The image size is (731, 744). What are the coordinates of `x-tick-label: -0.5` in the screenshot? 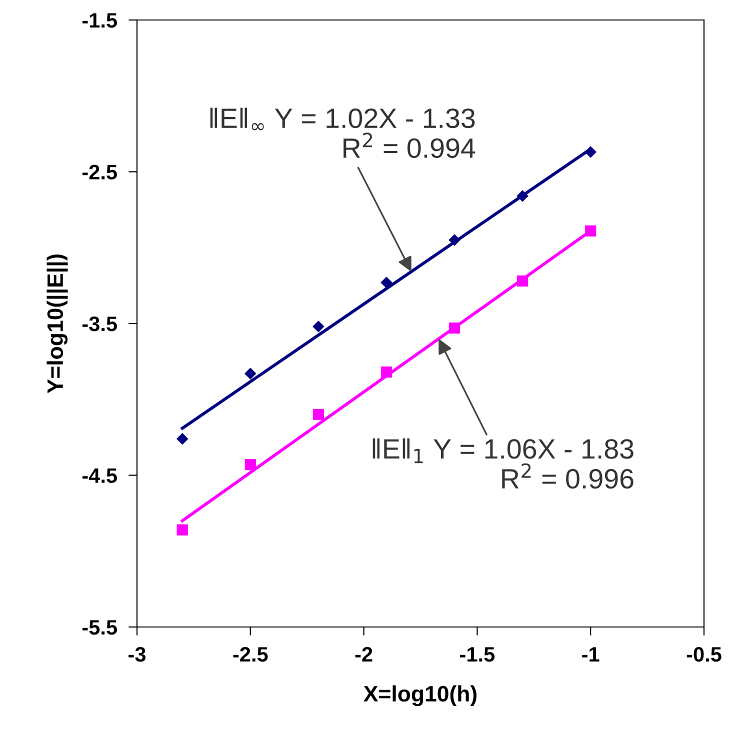 It's located at (704, 654).